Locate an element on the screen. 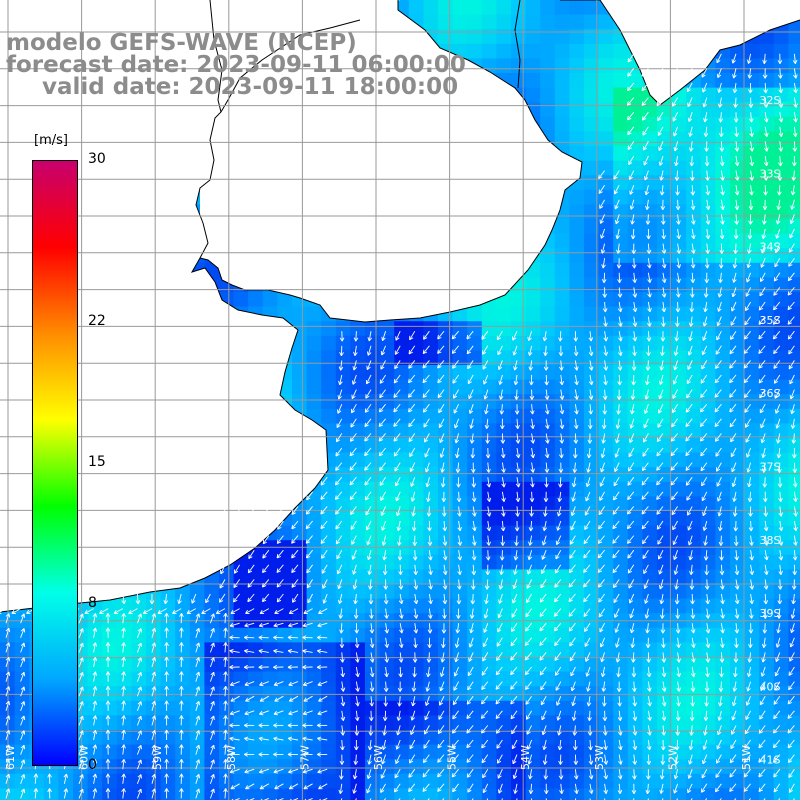 The height and width of the screenshot is (800, 800). longitude-label: 52W is located at coordinates (672, 757).